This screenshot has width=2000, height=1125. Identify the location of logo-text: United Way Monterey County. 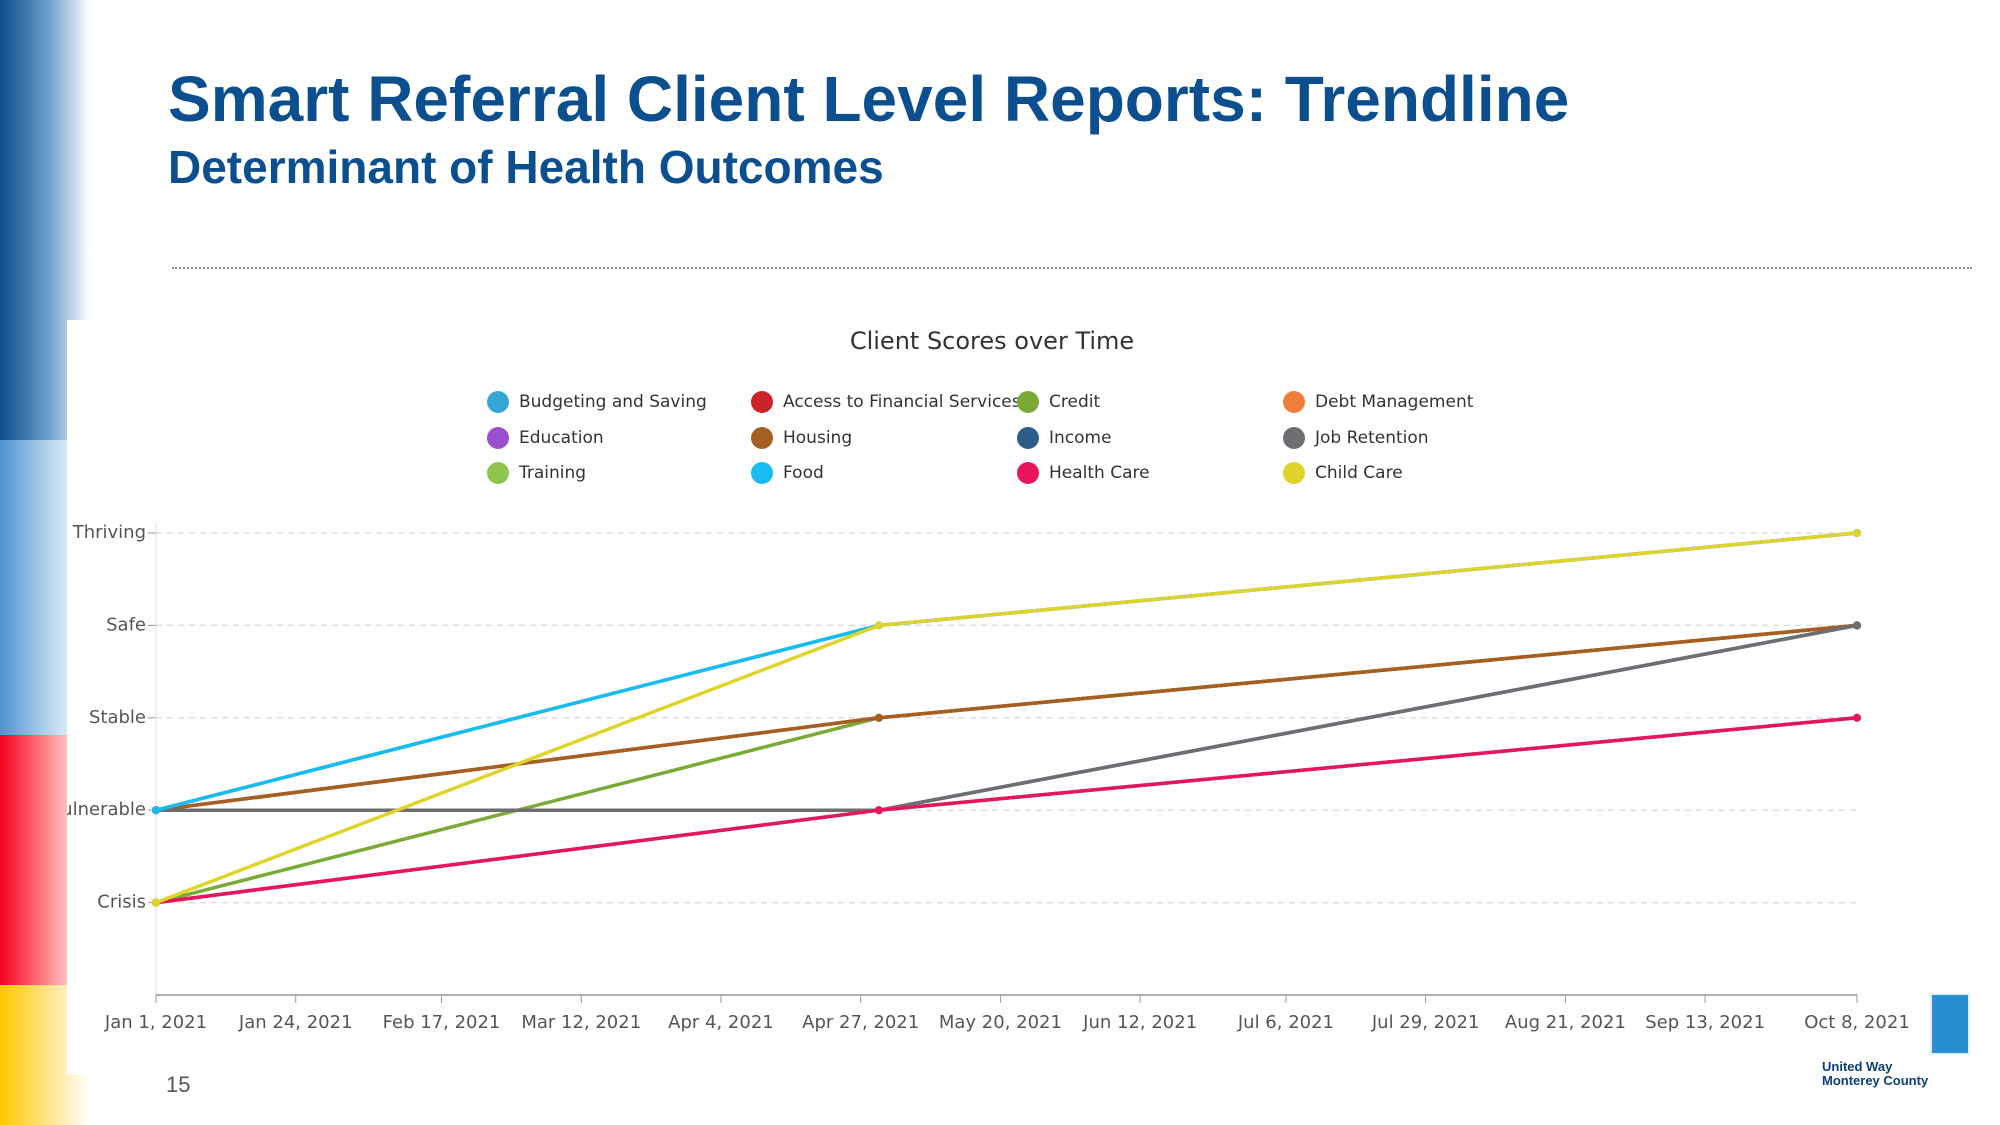
(1875, 1074).